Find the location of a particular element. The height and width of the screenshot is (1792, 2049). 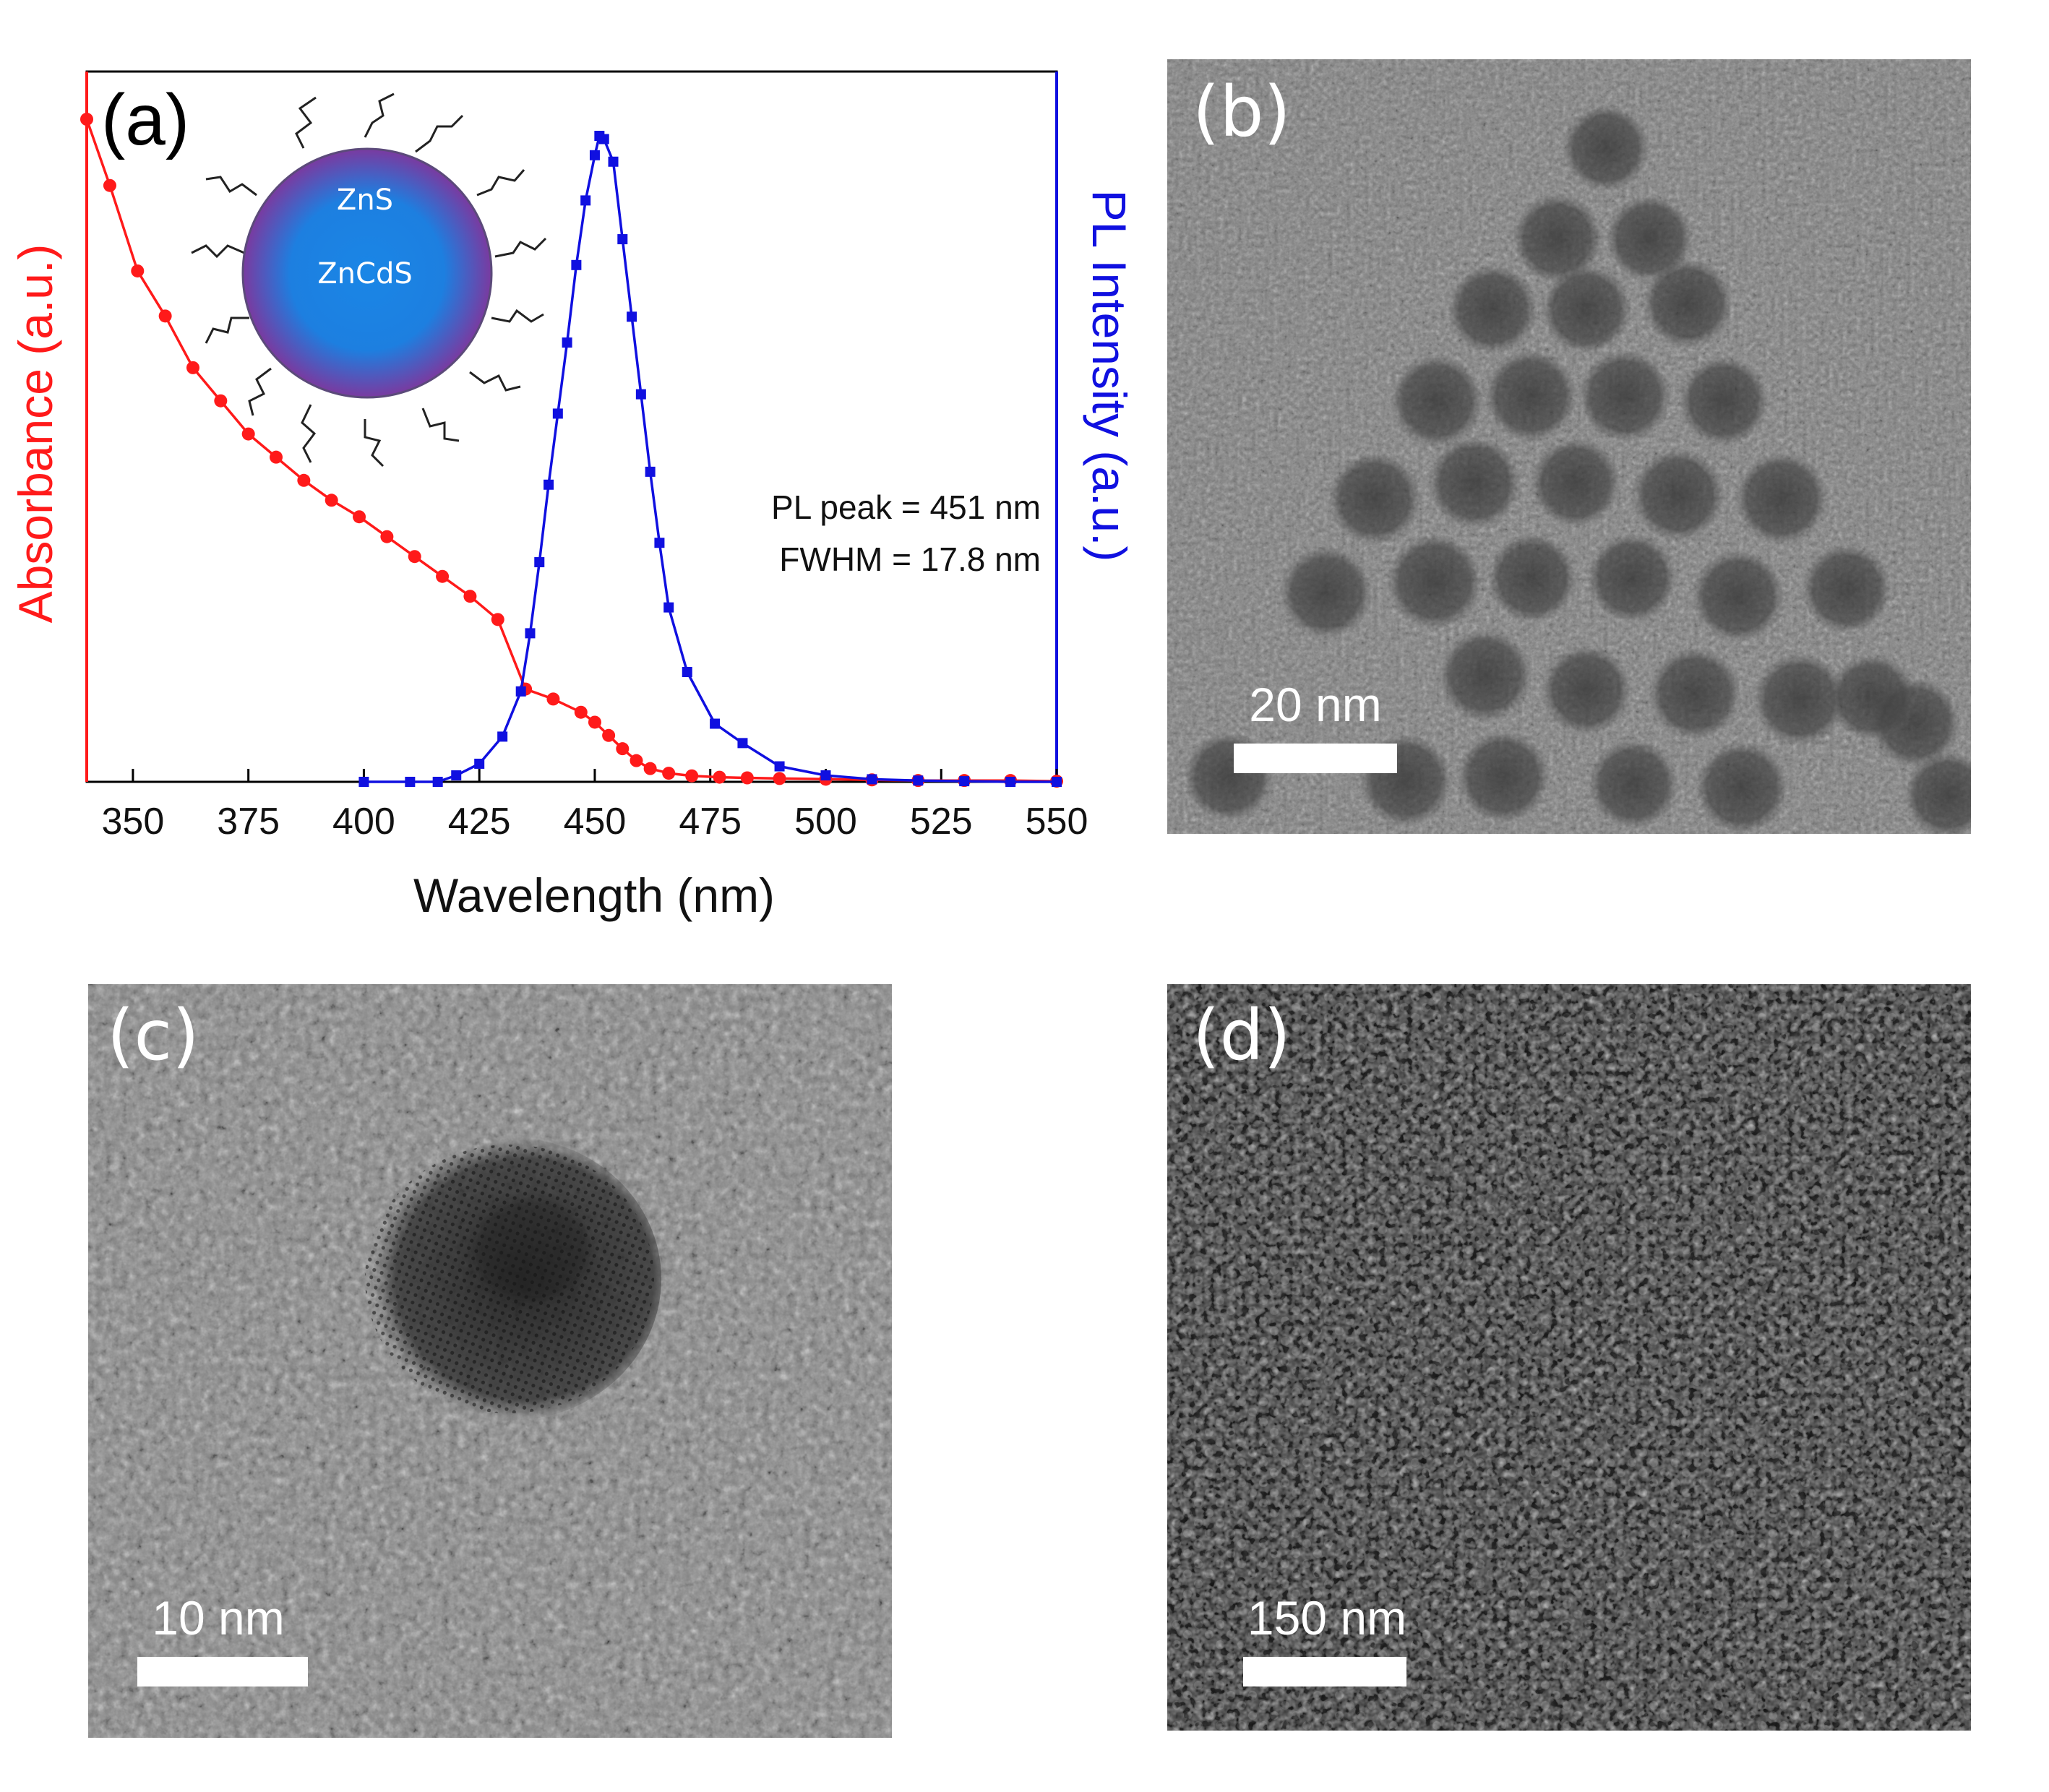

single-nanocrystal is located at coordinates (509, 1279).